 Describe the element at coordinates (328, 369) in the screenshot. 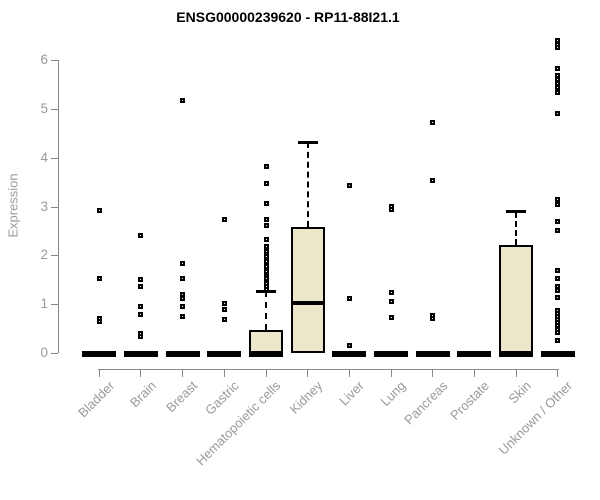

I see `x-axis-line` at that location.